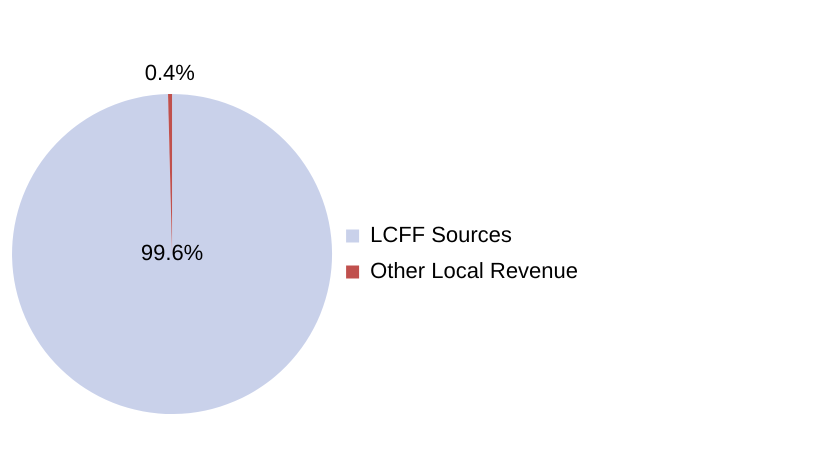 This screenshot has width=815, height=450. What do you see at coordinates (172, 253) in the screenshot?
I see `data-label: 99.6%` at bounding box center [172, 253].